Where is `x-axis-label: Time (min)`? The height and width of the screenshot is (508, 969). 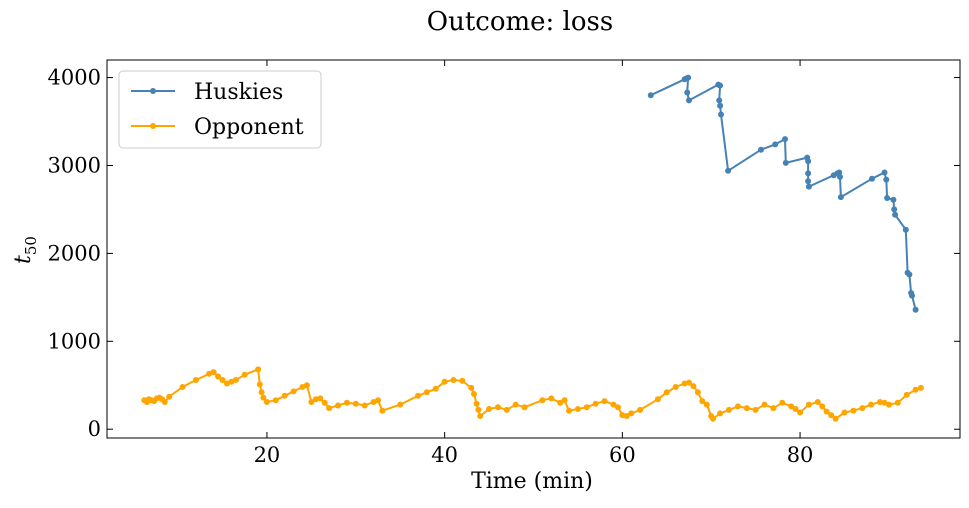
x-axis-label: Time (min) is located at coordinates (532, 481).